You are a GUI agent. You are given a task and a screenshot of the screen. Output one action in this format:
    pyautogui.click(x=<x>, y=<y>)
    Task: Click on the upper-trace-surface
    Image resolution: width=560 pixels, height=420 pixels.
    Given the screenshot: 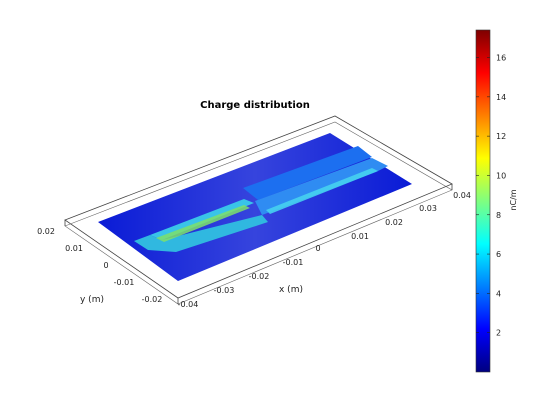 What is the action you would take?
    pyautogui.click(x=307, y=173)
    